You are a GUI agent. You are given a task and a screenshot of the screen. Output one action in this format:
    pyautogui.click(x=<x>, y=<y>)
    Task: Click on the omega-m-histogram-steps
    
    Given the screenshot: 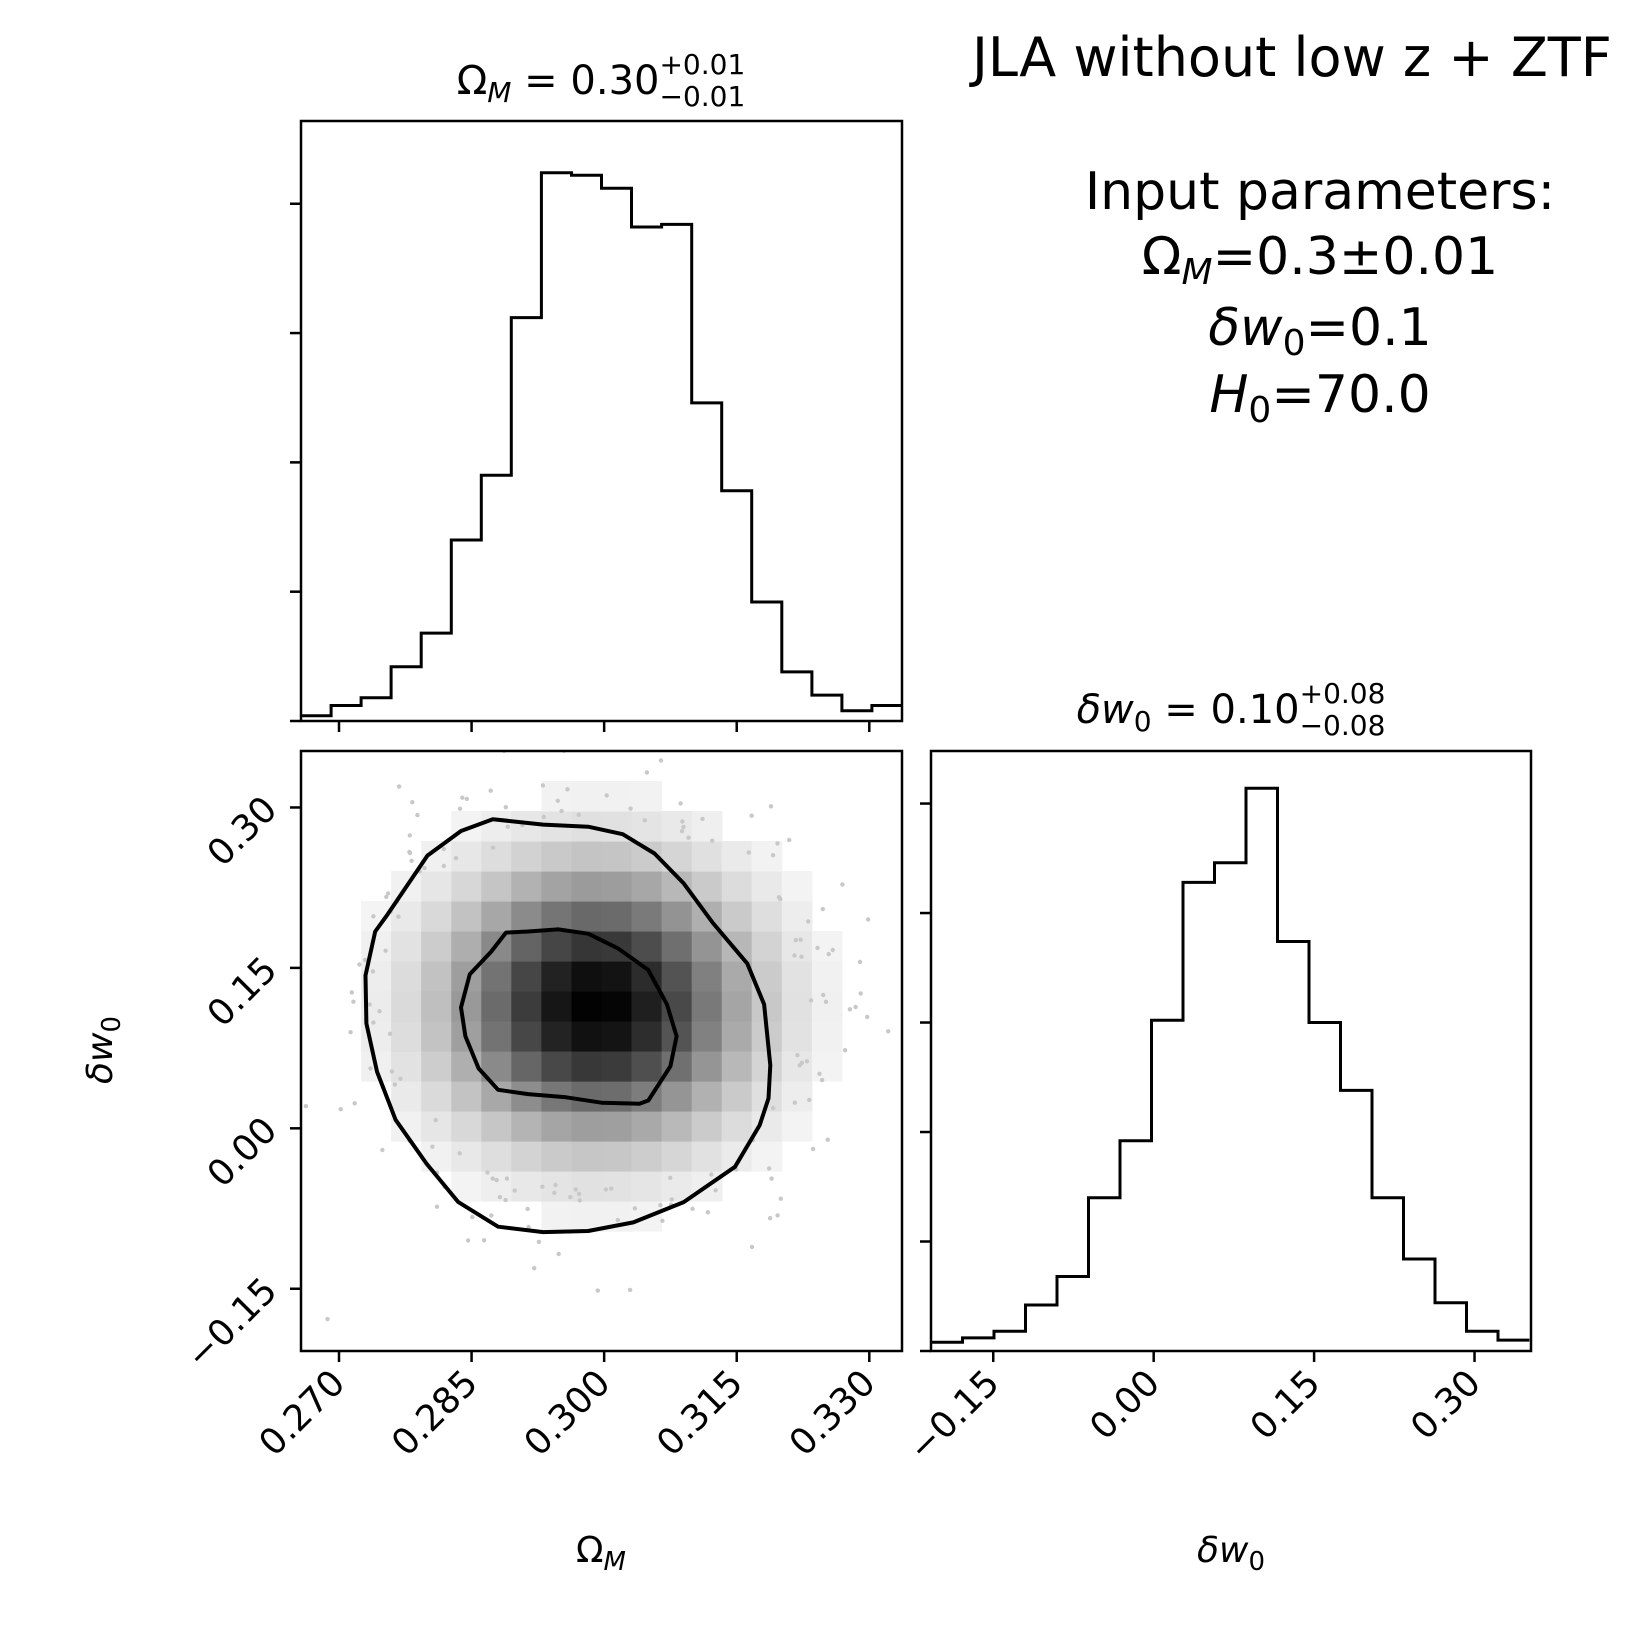 What is the action you would take?
    pyautogui.click(x=601, y=444)
    